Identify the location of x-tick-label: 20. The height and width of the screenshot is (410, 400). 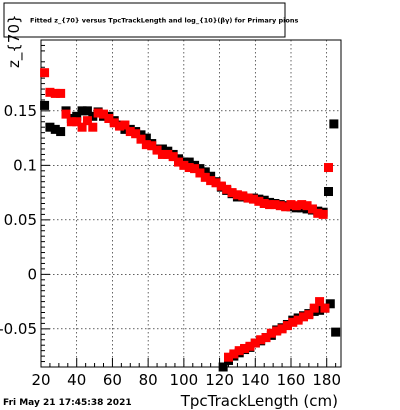
(40, 380).